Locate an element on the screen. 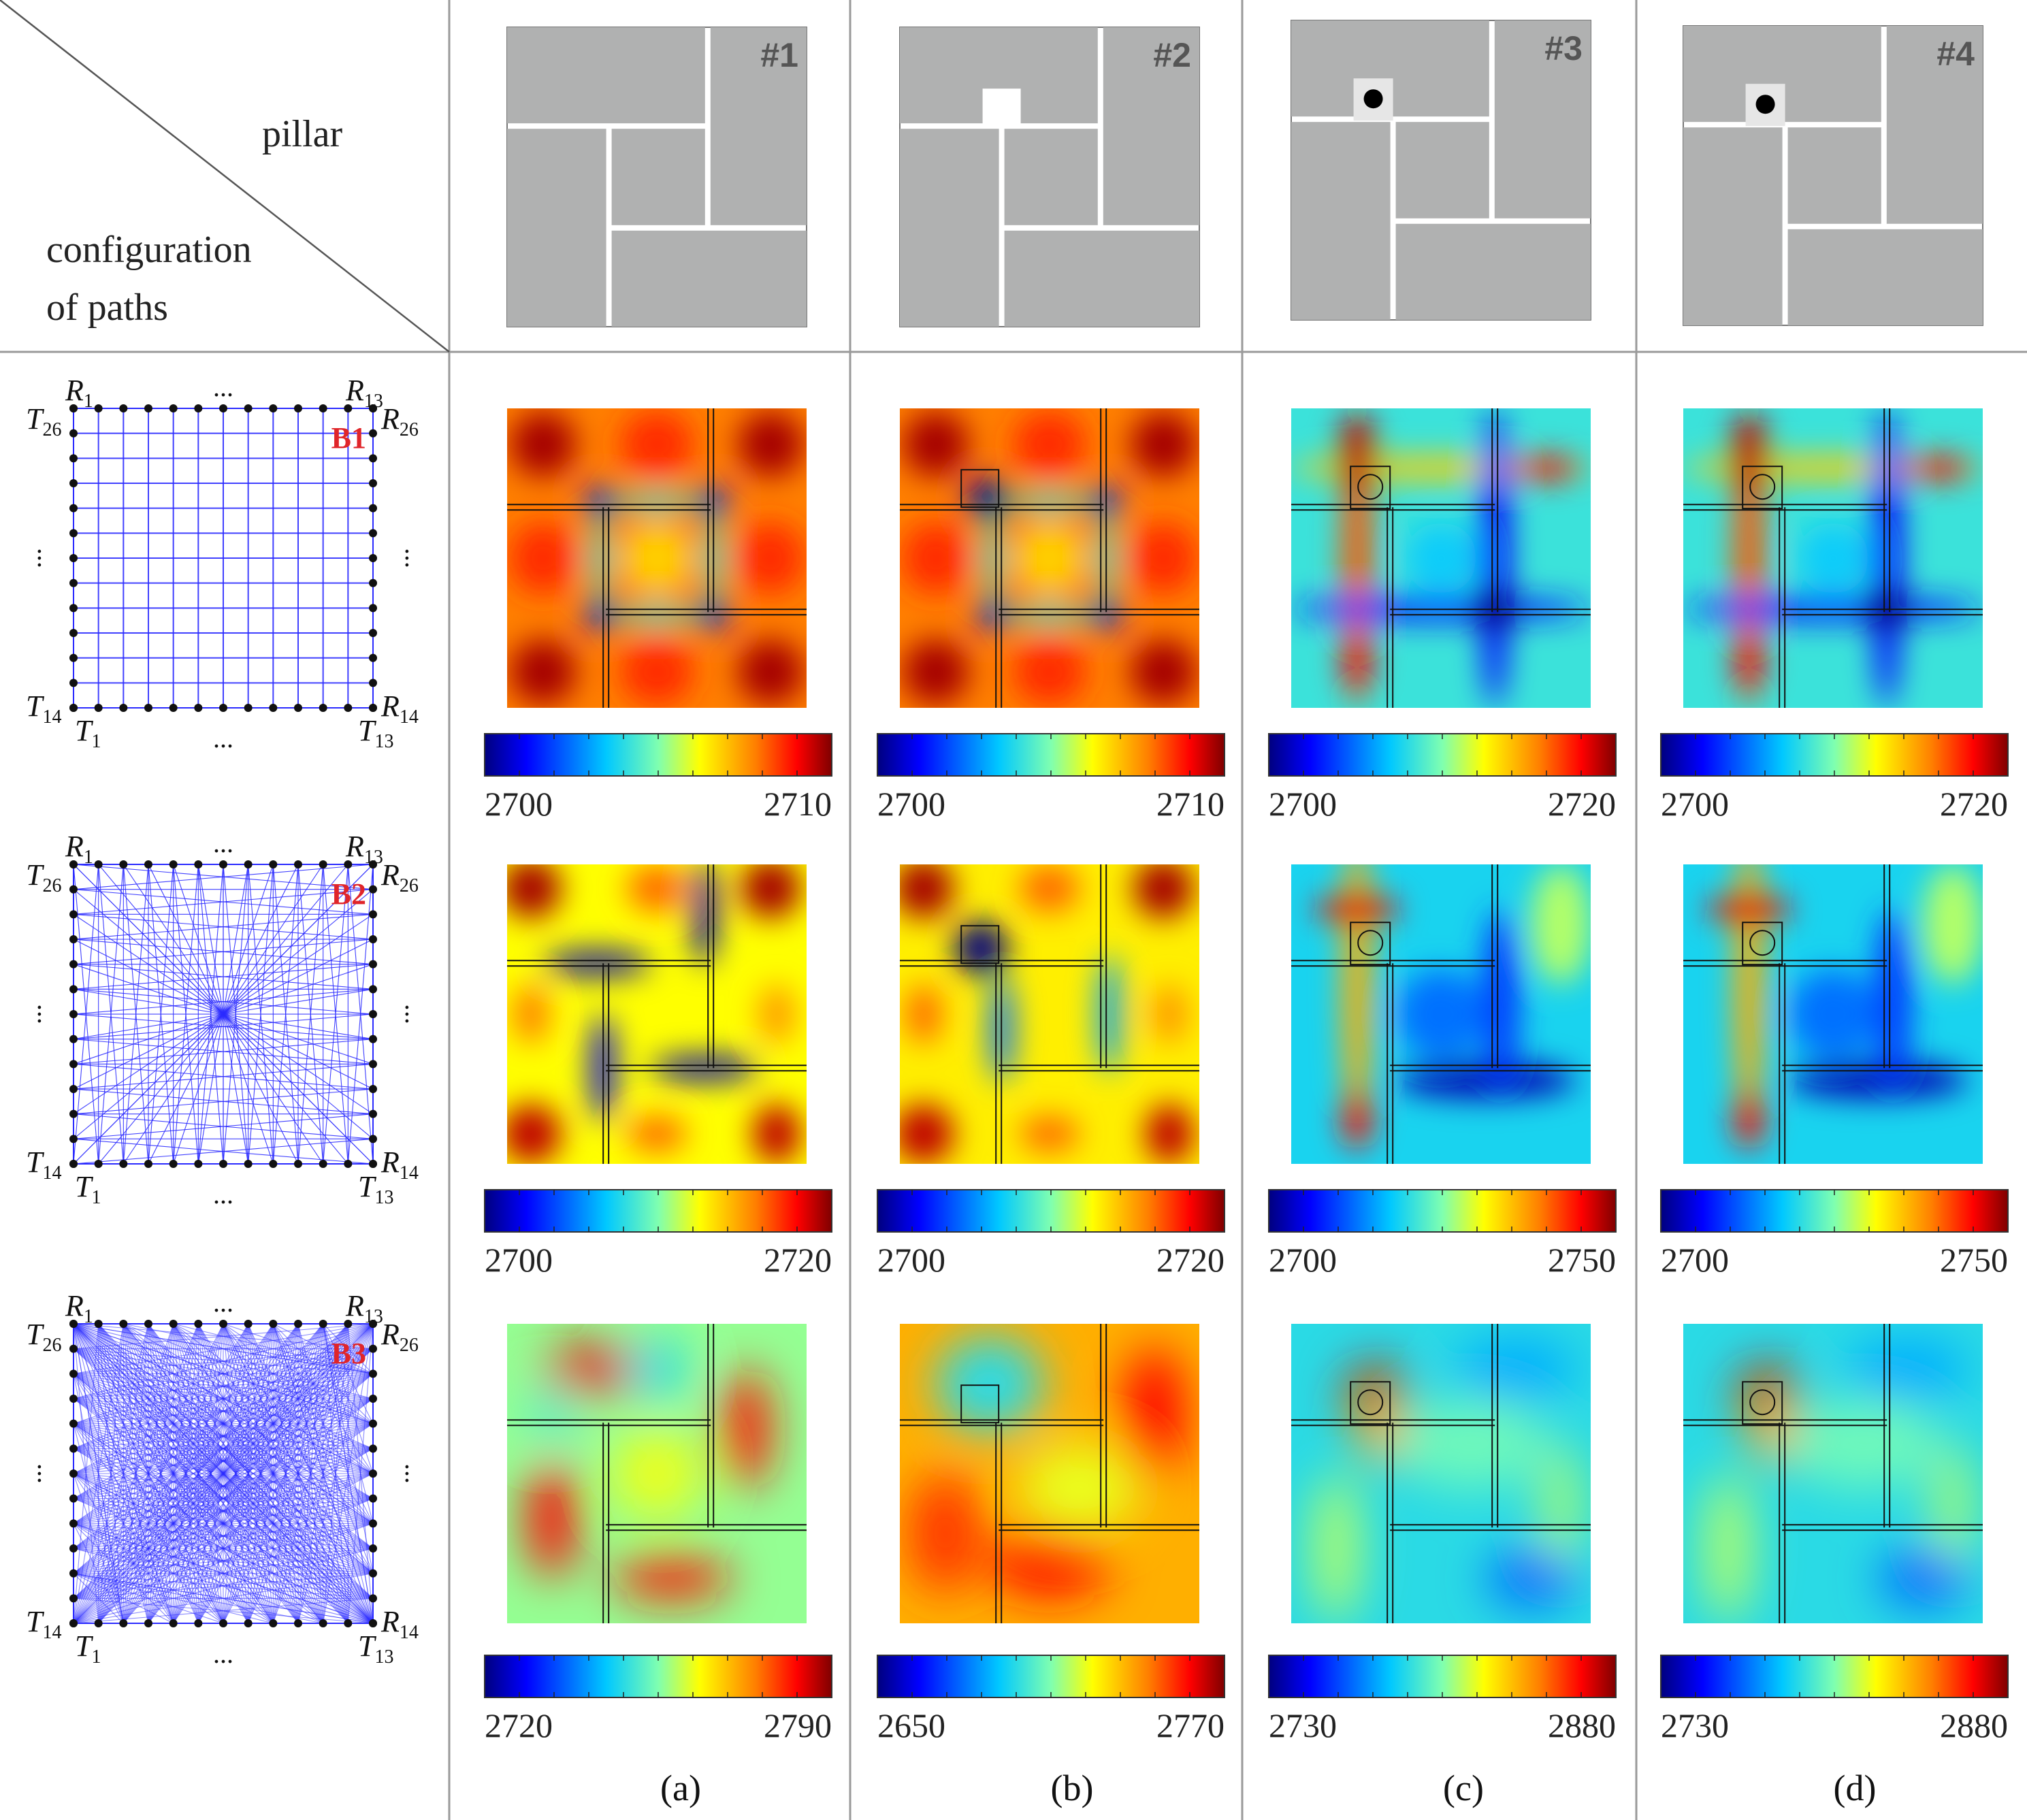  pillar-id: #3 is located at coordinates (1563, 48).